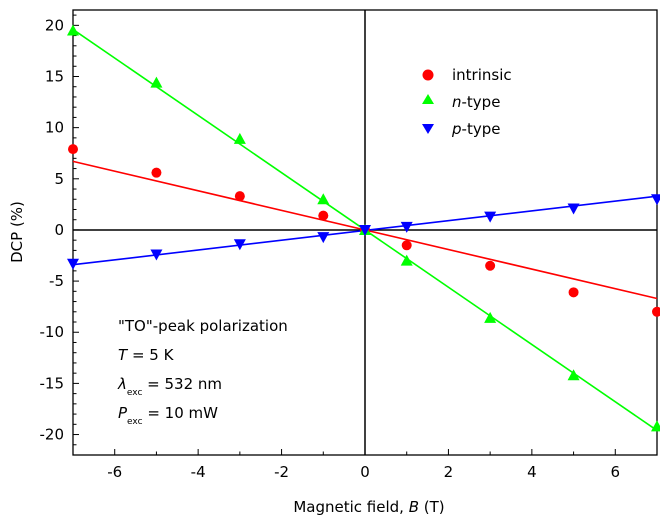 The height and width of the screenshot is (525, 660). What do you see at coordinates (368, 507) in the screenshot?
I see `x-axis-title: Magnetic field, B (T)` at bounding box center [368, 507].